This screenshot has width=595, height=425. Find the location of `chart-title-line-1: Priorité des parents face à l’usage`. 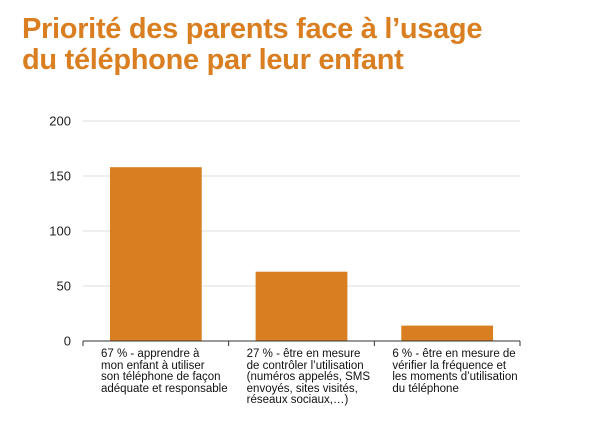

chart-title-line-1: Priorité des parents face à l’usage is located at coordinates (252, 29).